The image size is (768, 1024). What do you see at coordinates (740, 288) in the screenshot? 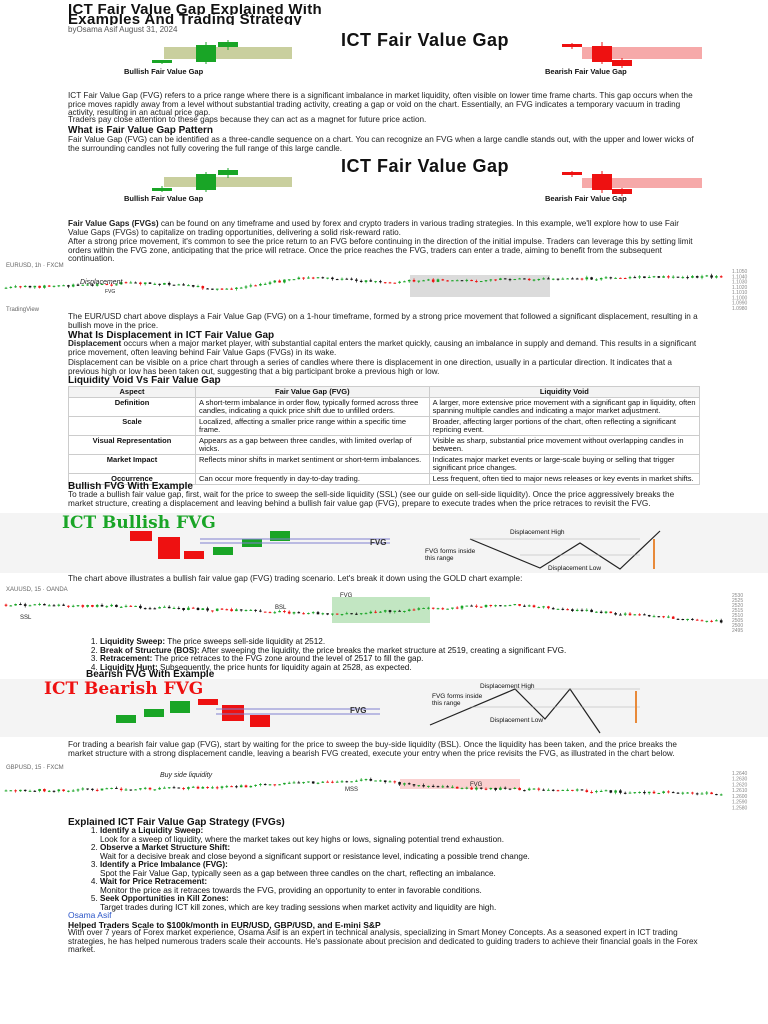
I see `axis-price-label: 1.1020` at bounding box center [740, 288].